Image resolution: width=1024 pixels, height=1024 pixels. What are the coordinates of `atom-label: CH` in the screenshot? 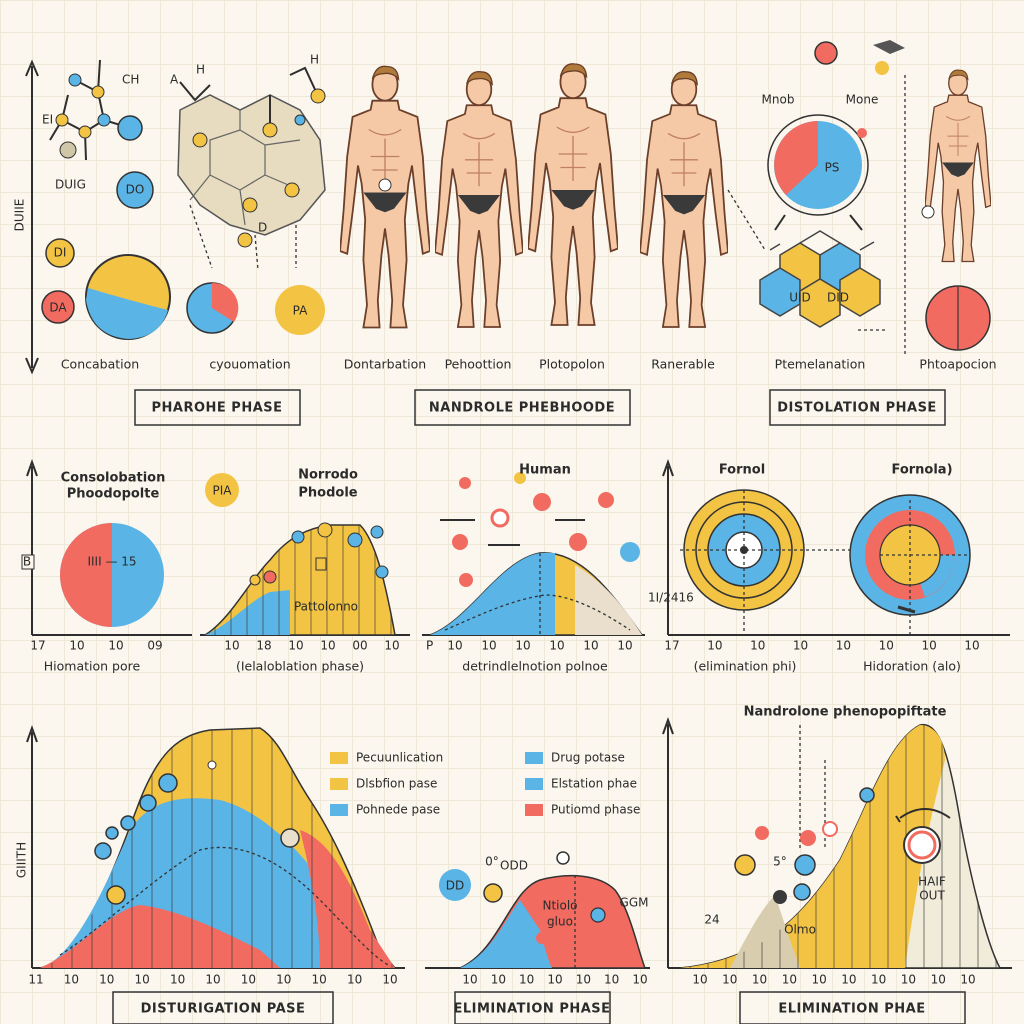 It's located at (130, 80).